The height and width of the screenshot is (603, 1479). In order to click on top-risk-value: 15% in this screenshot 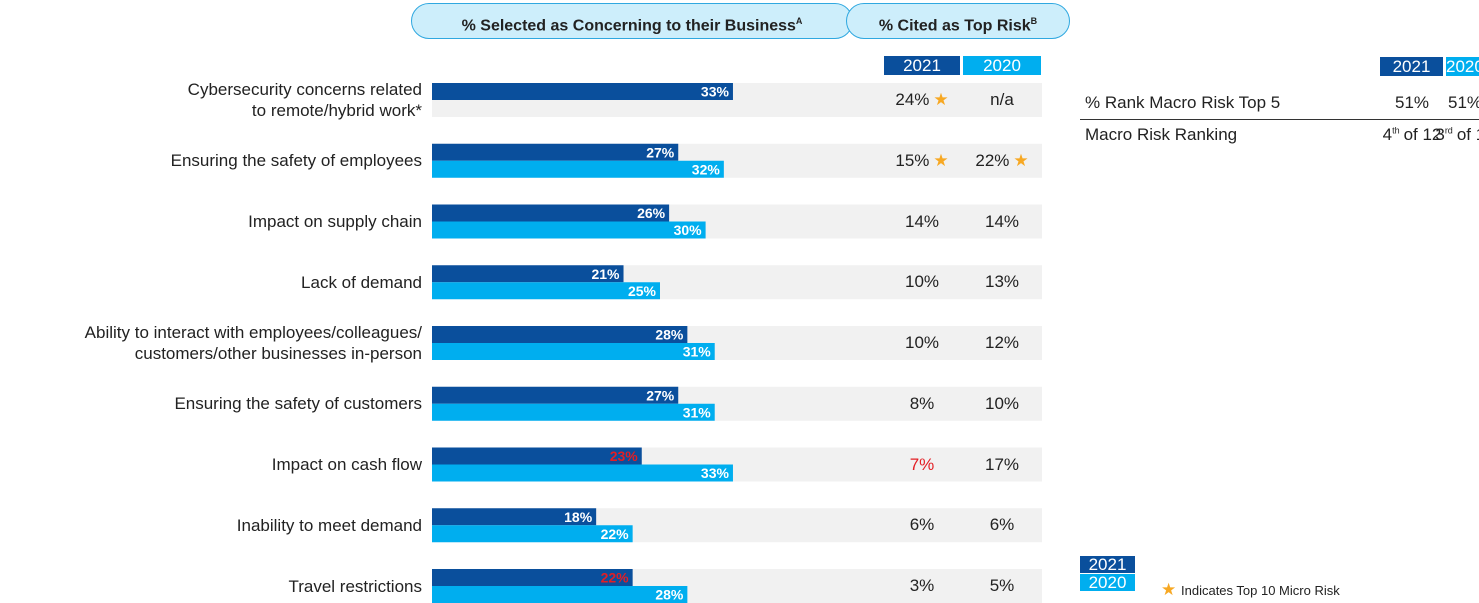, I will do `click(912, 160)`.